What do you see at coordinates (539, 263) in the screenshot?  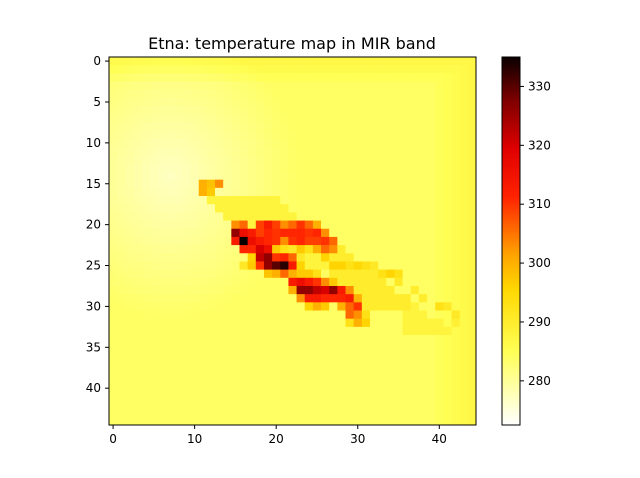 I see `colorbar-tick-label: 300` at bounding box center [539, 263].